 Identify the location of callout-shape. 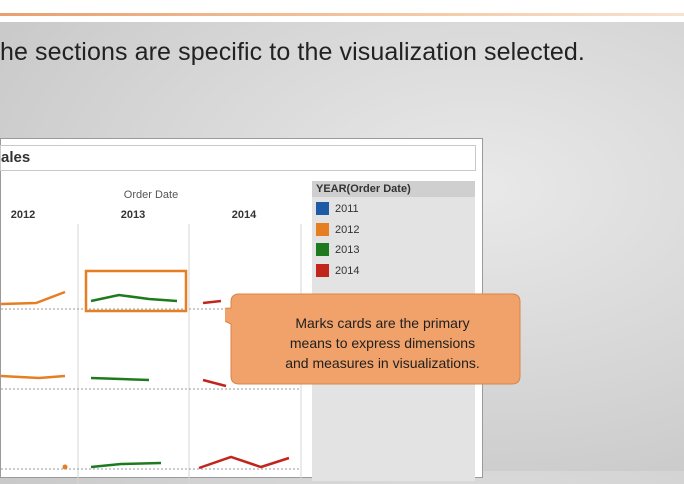
(373, 339).